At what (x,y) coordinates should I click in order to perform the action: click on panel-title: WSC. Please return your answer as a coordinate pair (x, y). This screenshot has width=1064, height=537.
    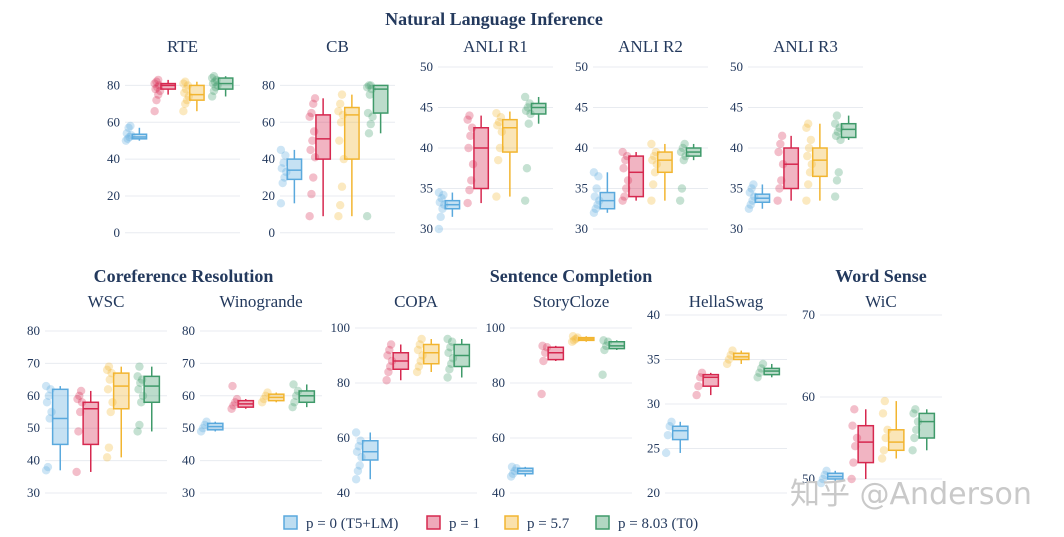
    Looking at the image, I should click on (106, 301).